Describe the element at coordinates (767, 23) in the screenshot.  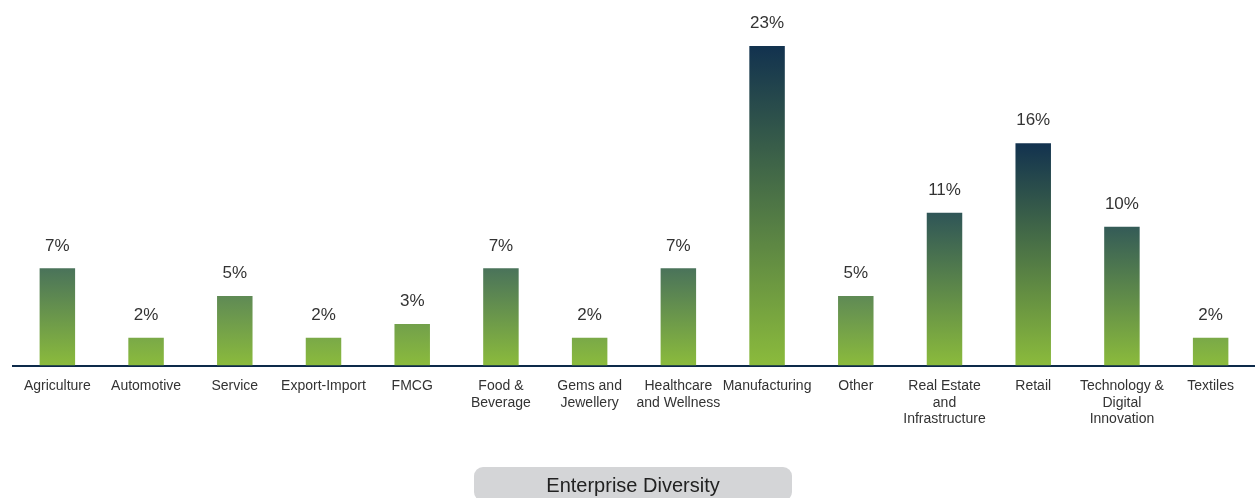
I see `data-label: 23%` at that location.